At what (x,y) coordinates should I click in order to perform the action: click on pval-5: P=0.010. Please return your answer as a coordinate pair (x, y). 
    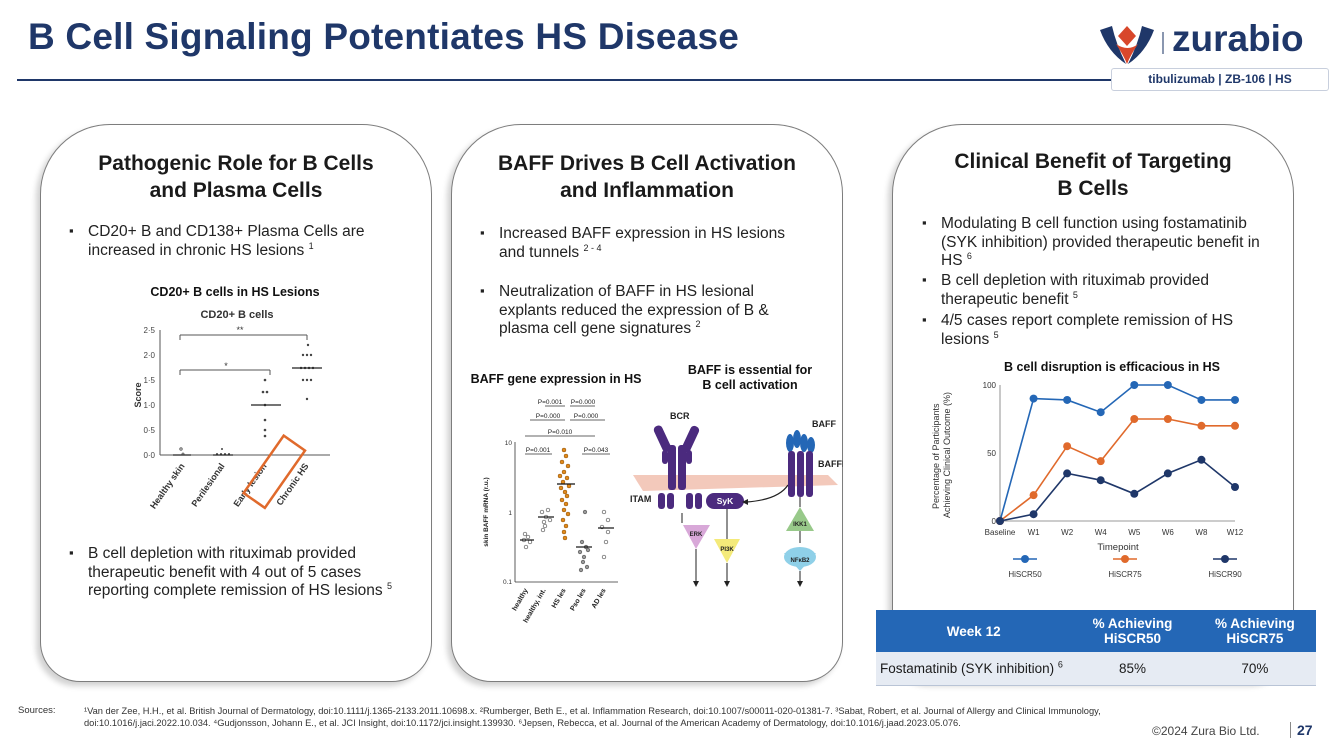
    Looking at the image, I should click on (560, 432).